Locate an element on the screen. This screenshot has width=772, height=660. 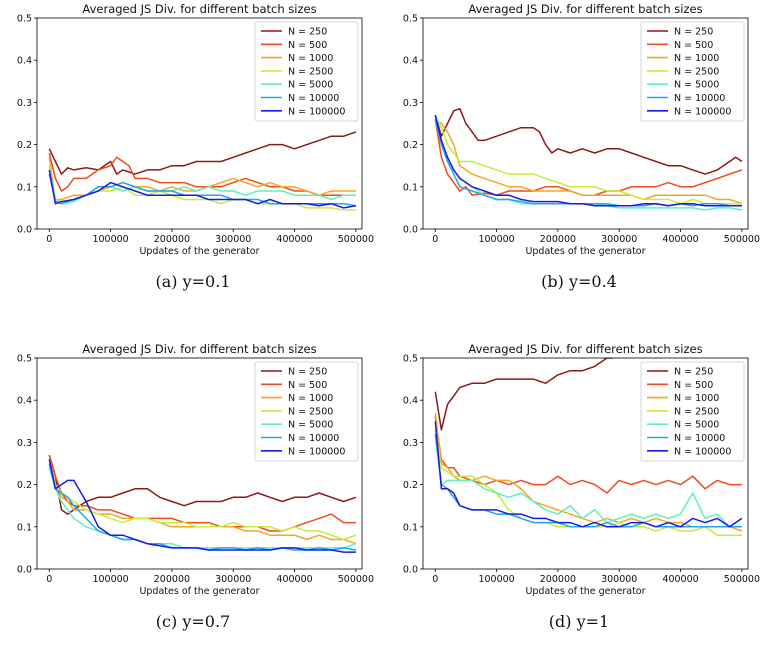
chart-caption: (c) y=0.7 is located at coordinates (193, 621).